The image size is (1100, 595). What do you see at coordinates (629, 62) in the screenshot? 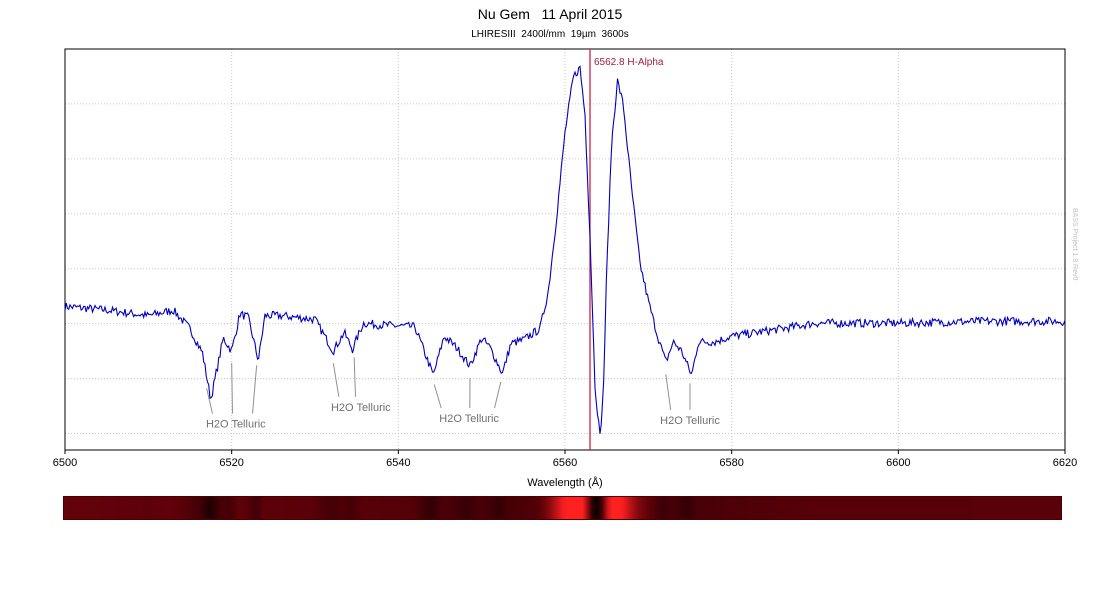
I see `h-alpha-label: 6562.8 H-Alpha` at bounding box center [629, 62].